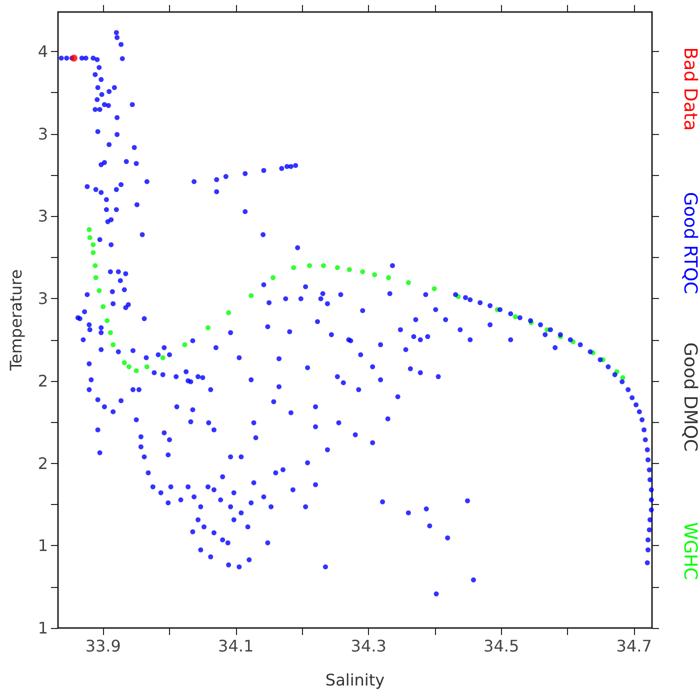 The image size is (700, 700). What do you see at coordinates (16, 320) in the screenshot?
I see `y-axis-title: Temperature` at bounding box center [16, 320].